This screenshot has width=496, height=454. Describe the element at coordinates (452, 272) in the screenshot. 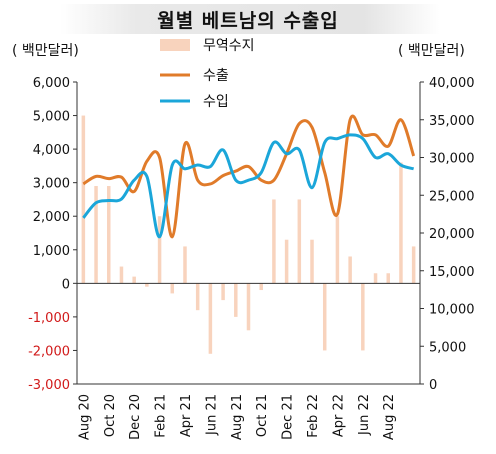

I see `right-tick-label: 15,000` at that location.